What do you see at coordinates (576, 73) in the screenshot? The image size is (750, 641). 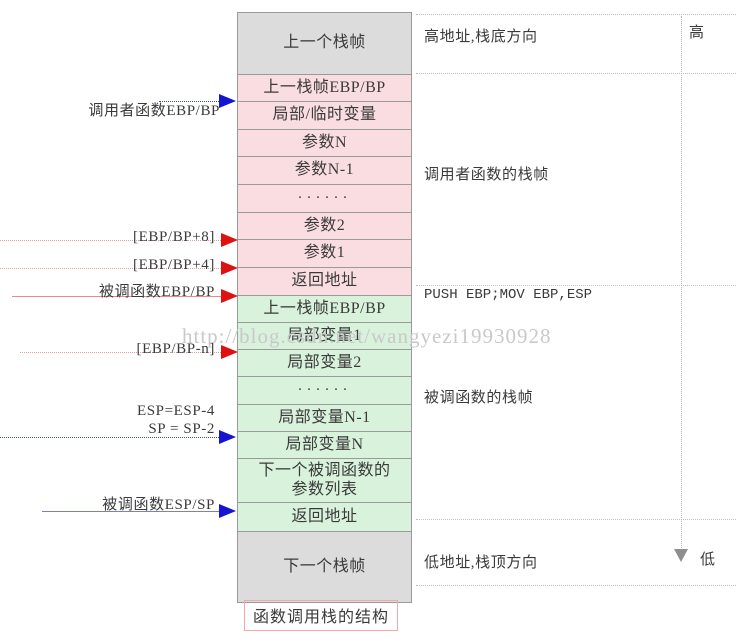 I see `separator-high-addr` at bounding box center [576, 73].